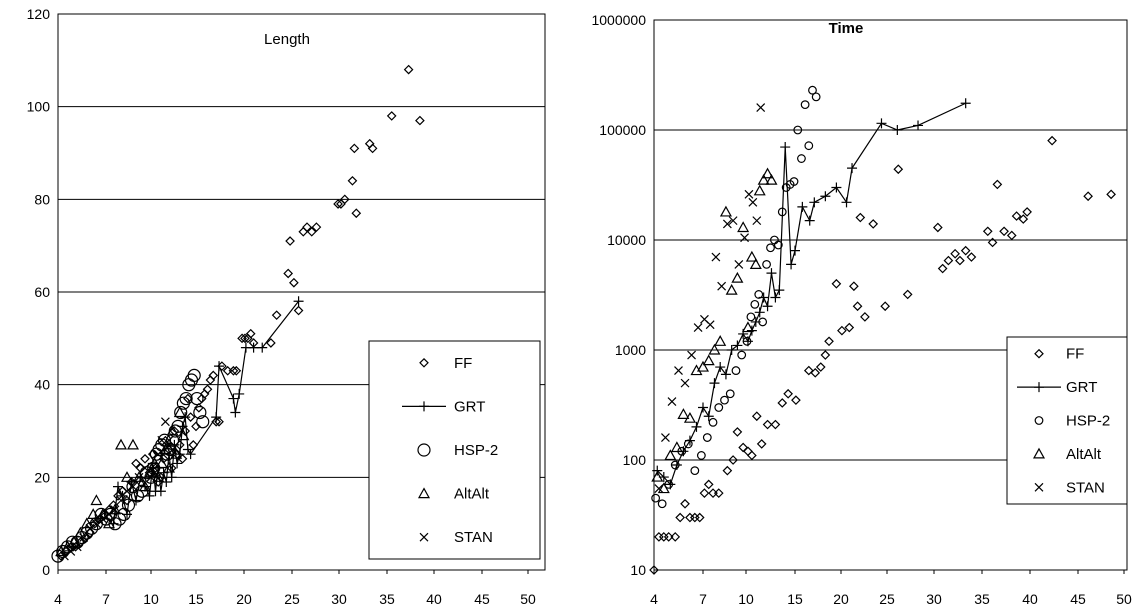 This screenshot has width=1135, height=610. I want to click on y-tick-label: 0, so click(46, 570).